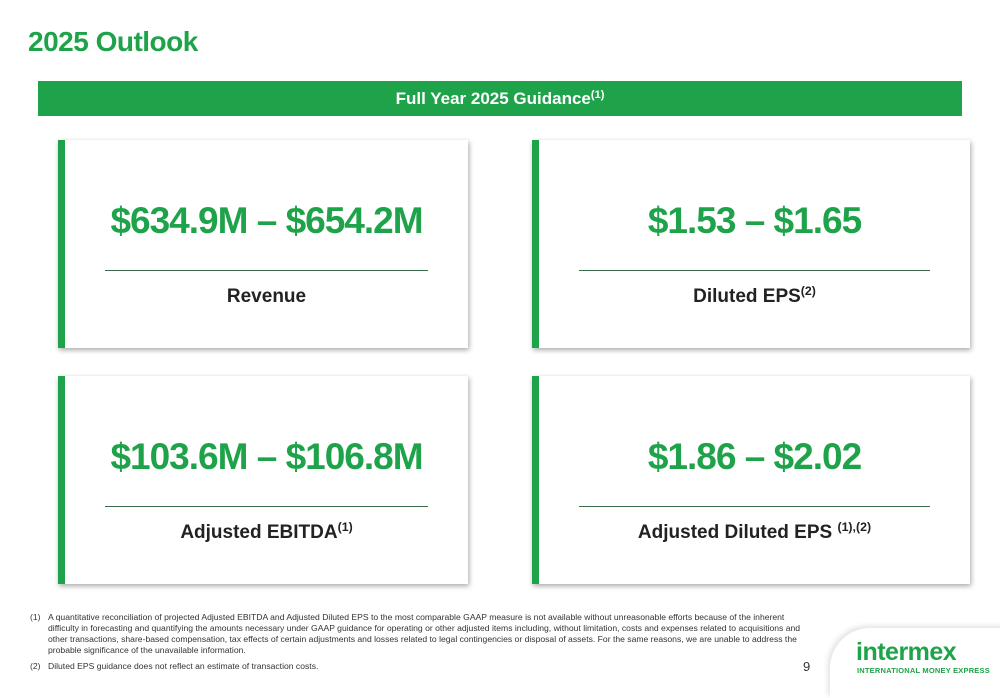 This screenshot has width=1000, height=698. I want to click on card-value: $103.6M – $106.8M, so click(266, 456).